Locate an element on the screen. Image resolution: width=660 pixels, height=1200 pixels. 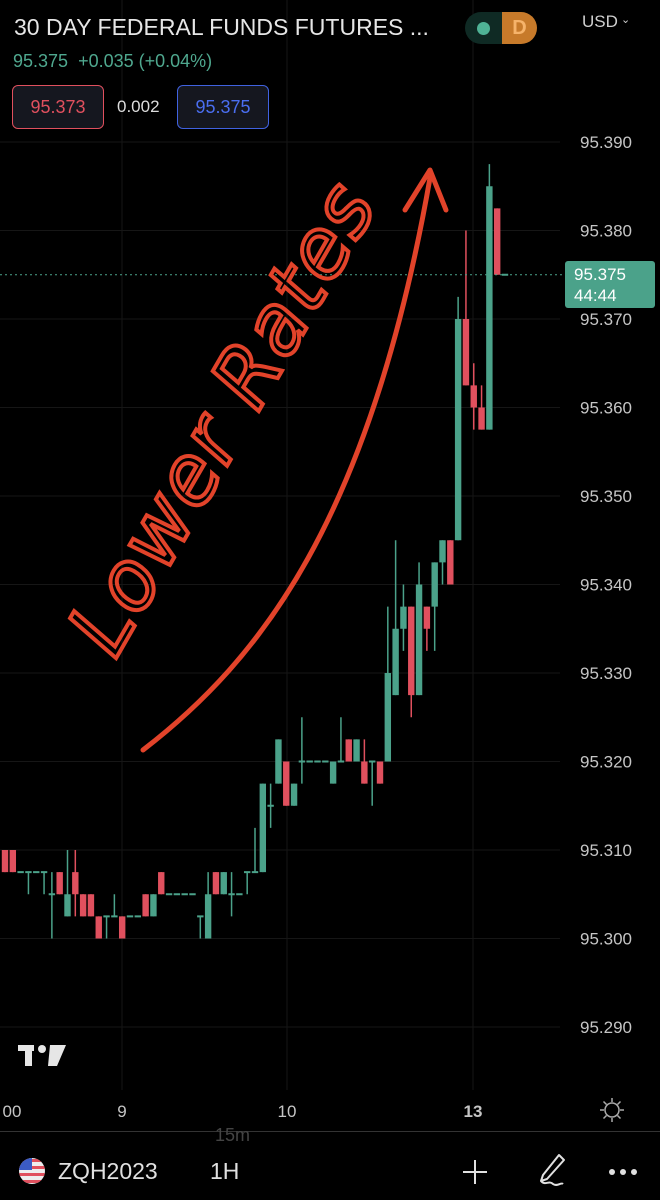
spread-value: 0.002 is located at coordinates (138, 106).